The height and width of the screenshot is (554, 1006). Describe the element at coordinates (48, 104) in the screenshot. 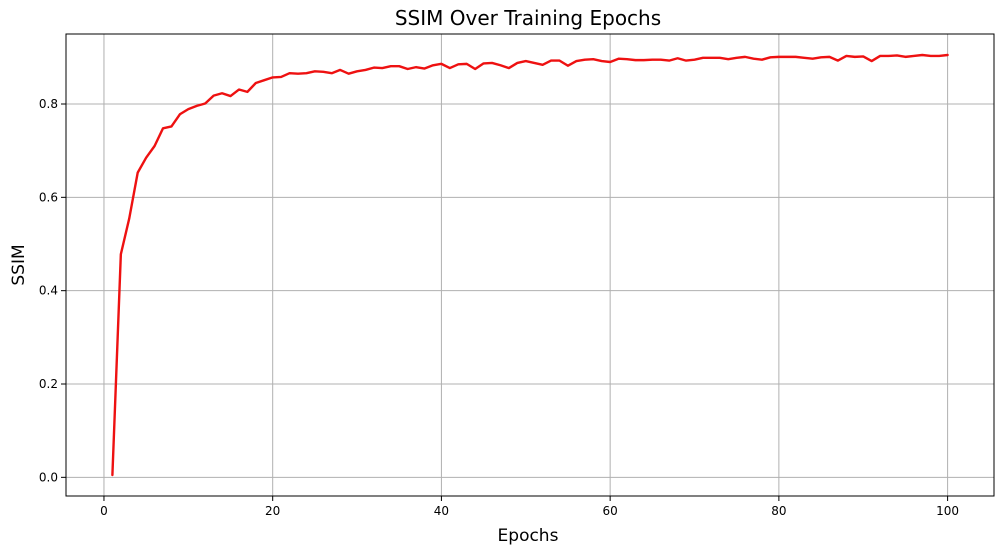

I see `y-tick-label: 0.8` at that location.